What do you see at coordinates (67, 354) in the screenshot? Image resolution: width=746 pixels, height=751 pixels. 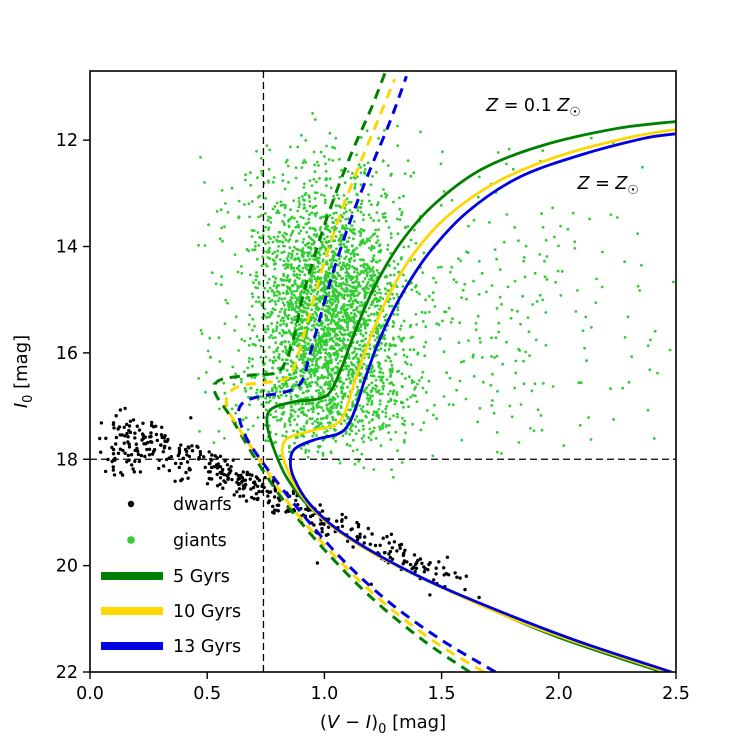 I see `y-tick-label: 16` at bounding box center [67, 354].